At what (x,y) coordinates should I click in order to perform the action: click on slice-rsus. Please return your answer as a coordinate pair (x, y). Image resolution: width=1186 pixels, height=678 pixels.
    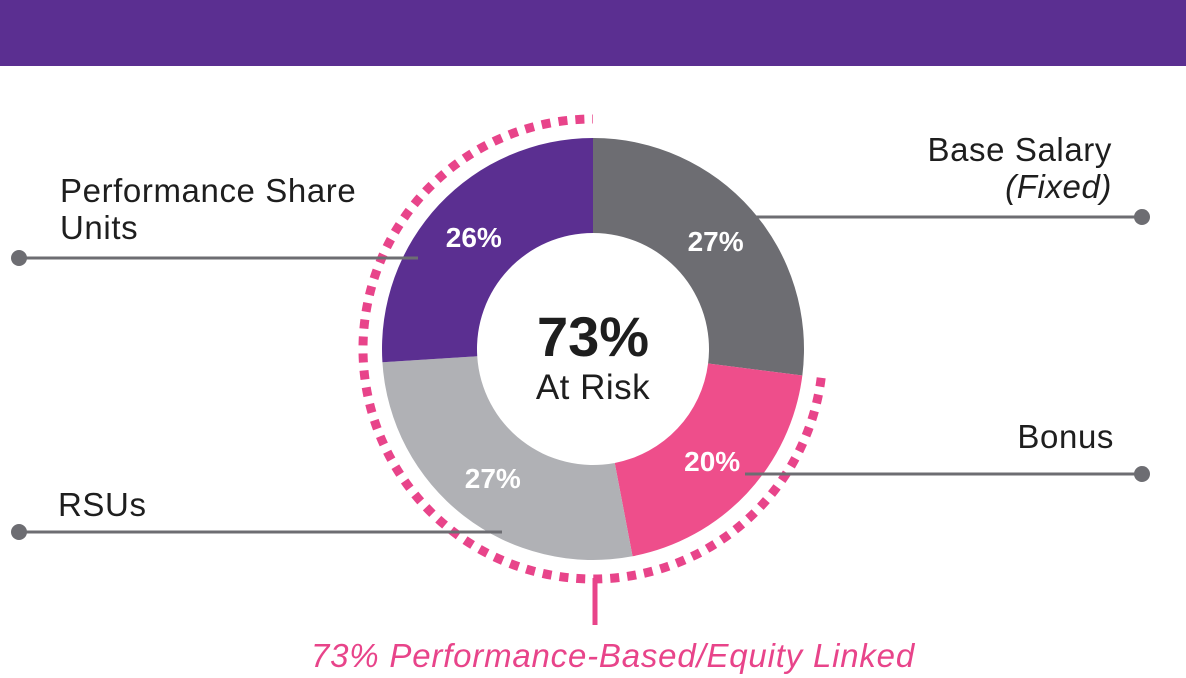
    Looking at the image, I should click on (507, 458).